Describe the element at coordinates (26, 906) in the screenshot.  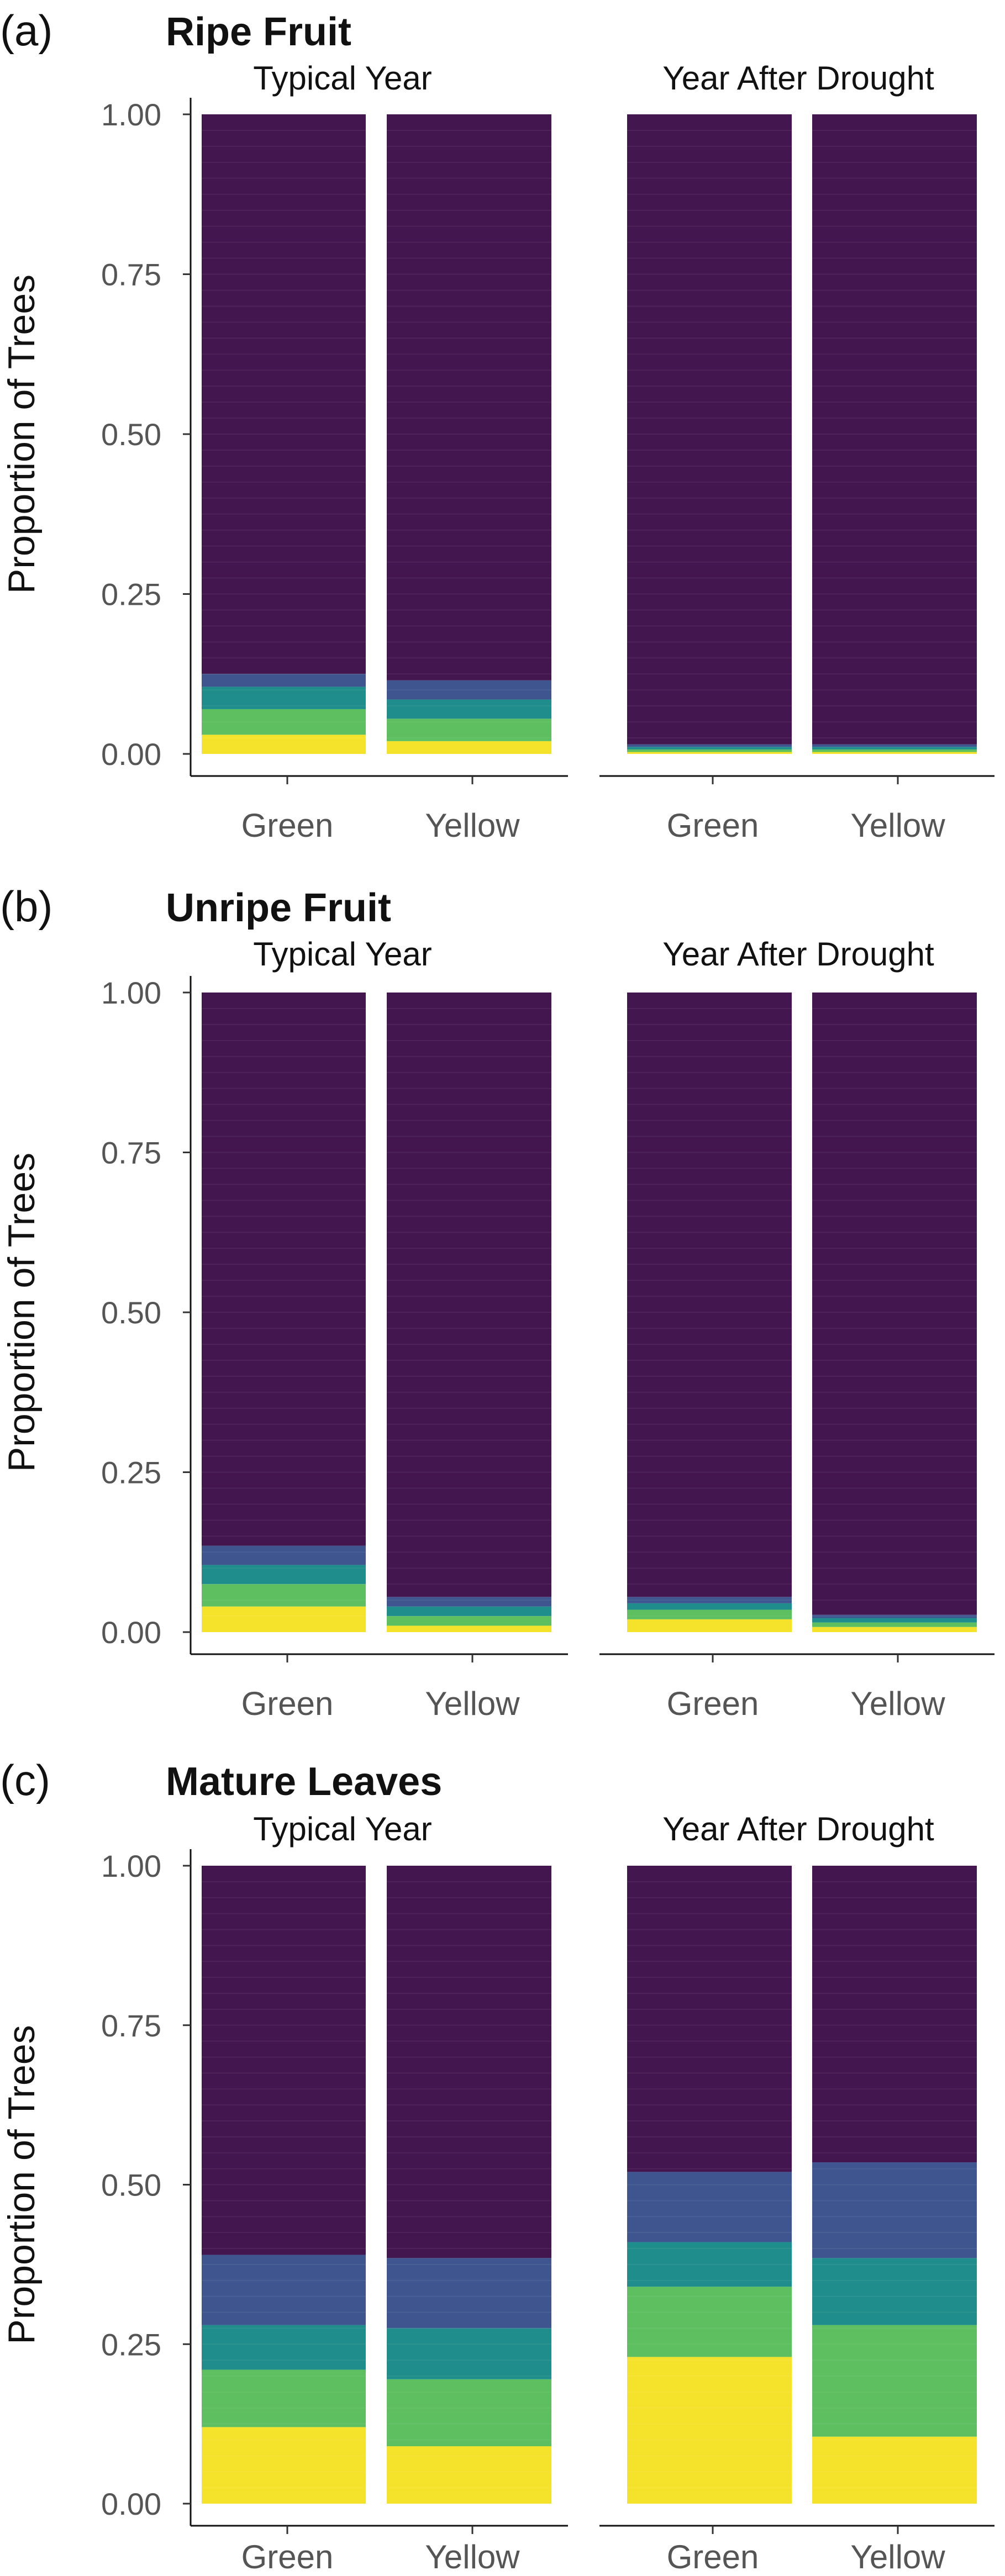
I see `panel-letter: (b)` at that location.